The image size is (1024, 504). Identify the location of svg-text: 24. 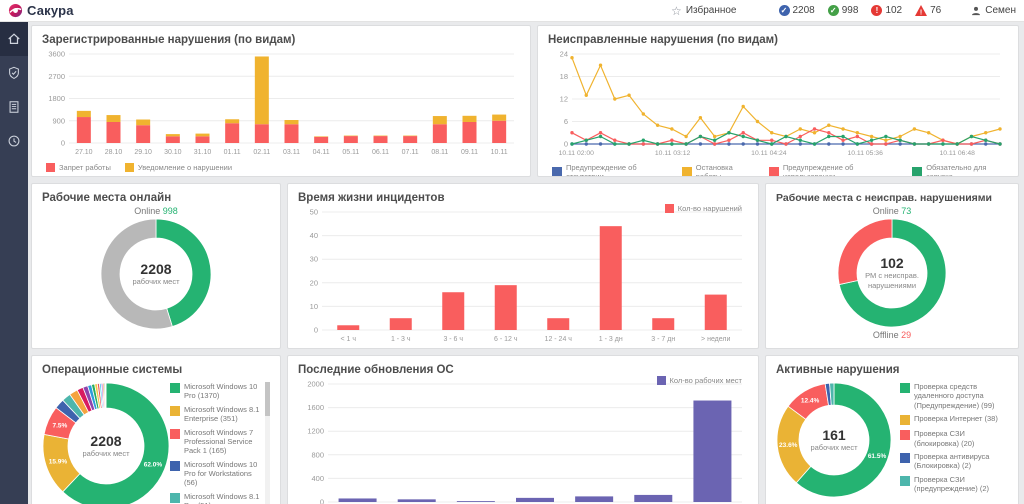
(564, 54).